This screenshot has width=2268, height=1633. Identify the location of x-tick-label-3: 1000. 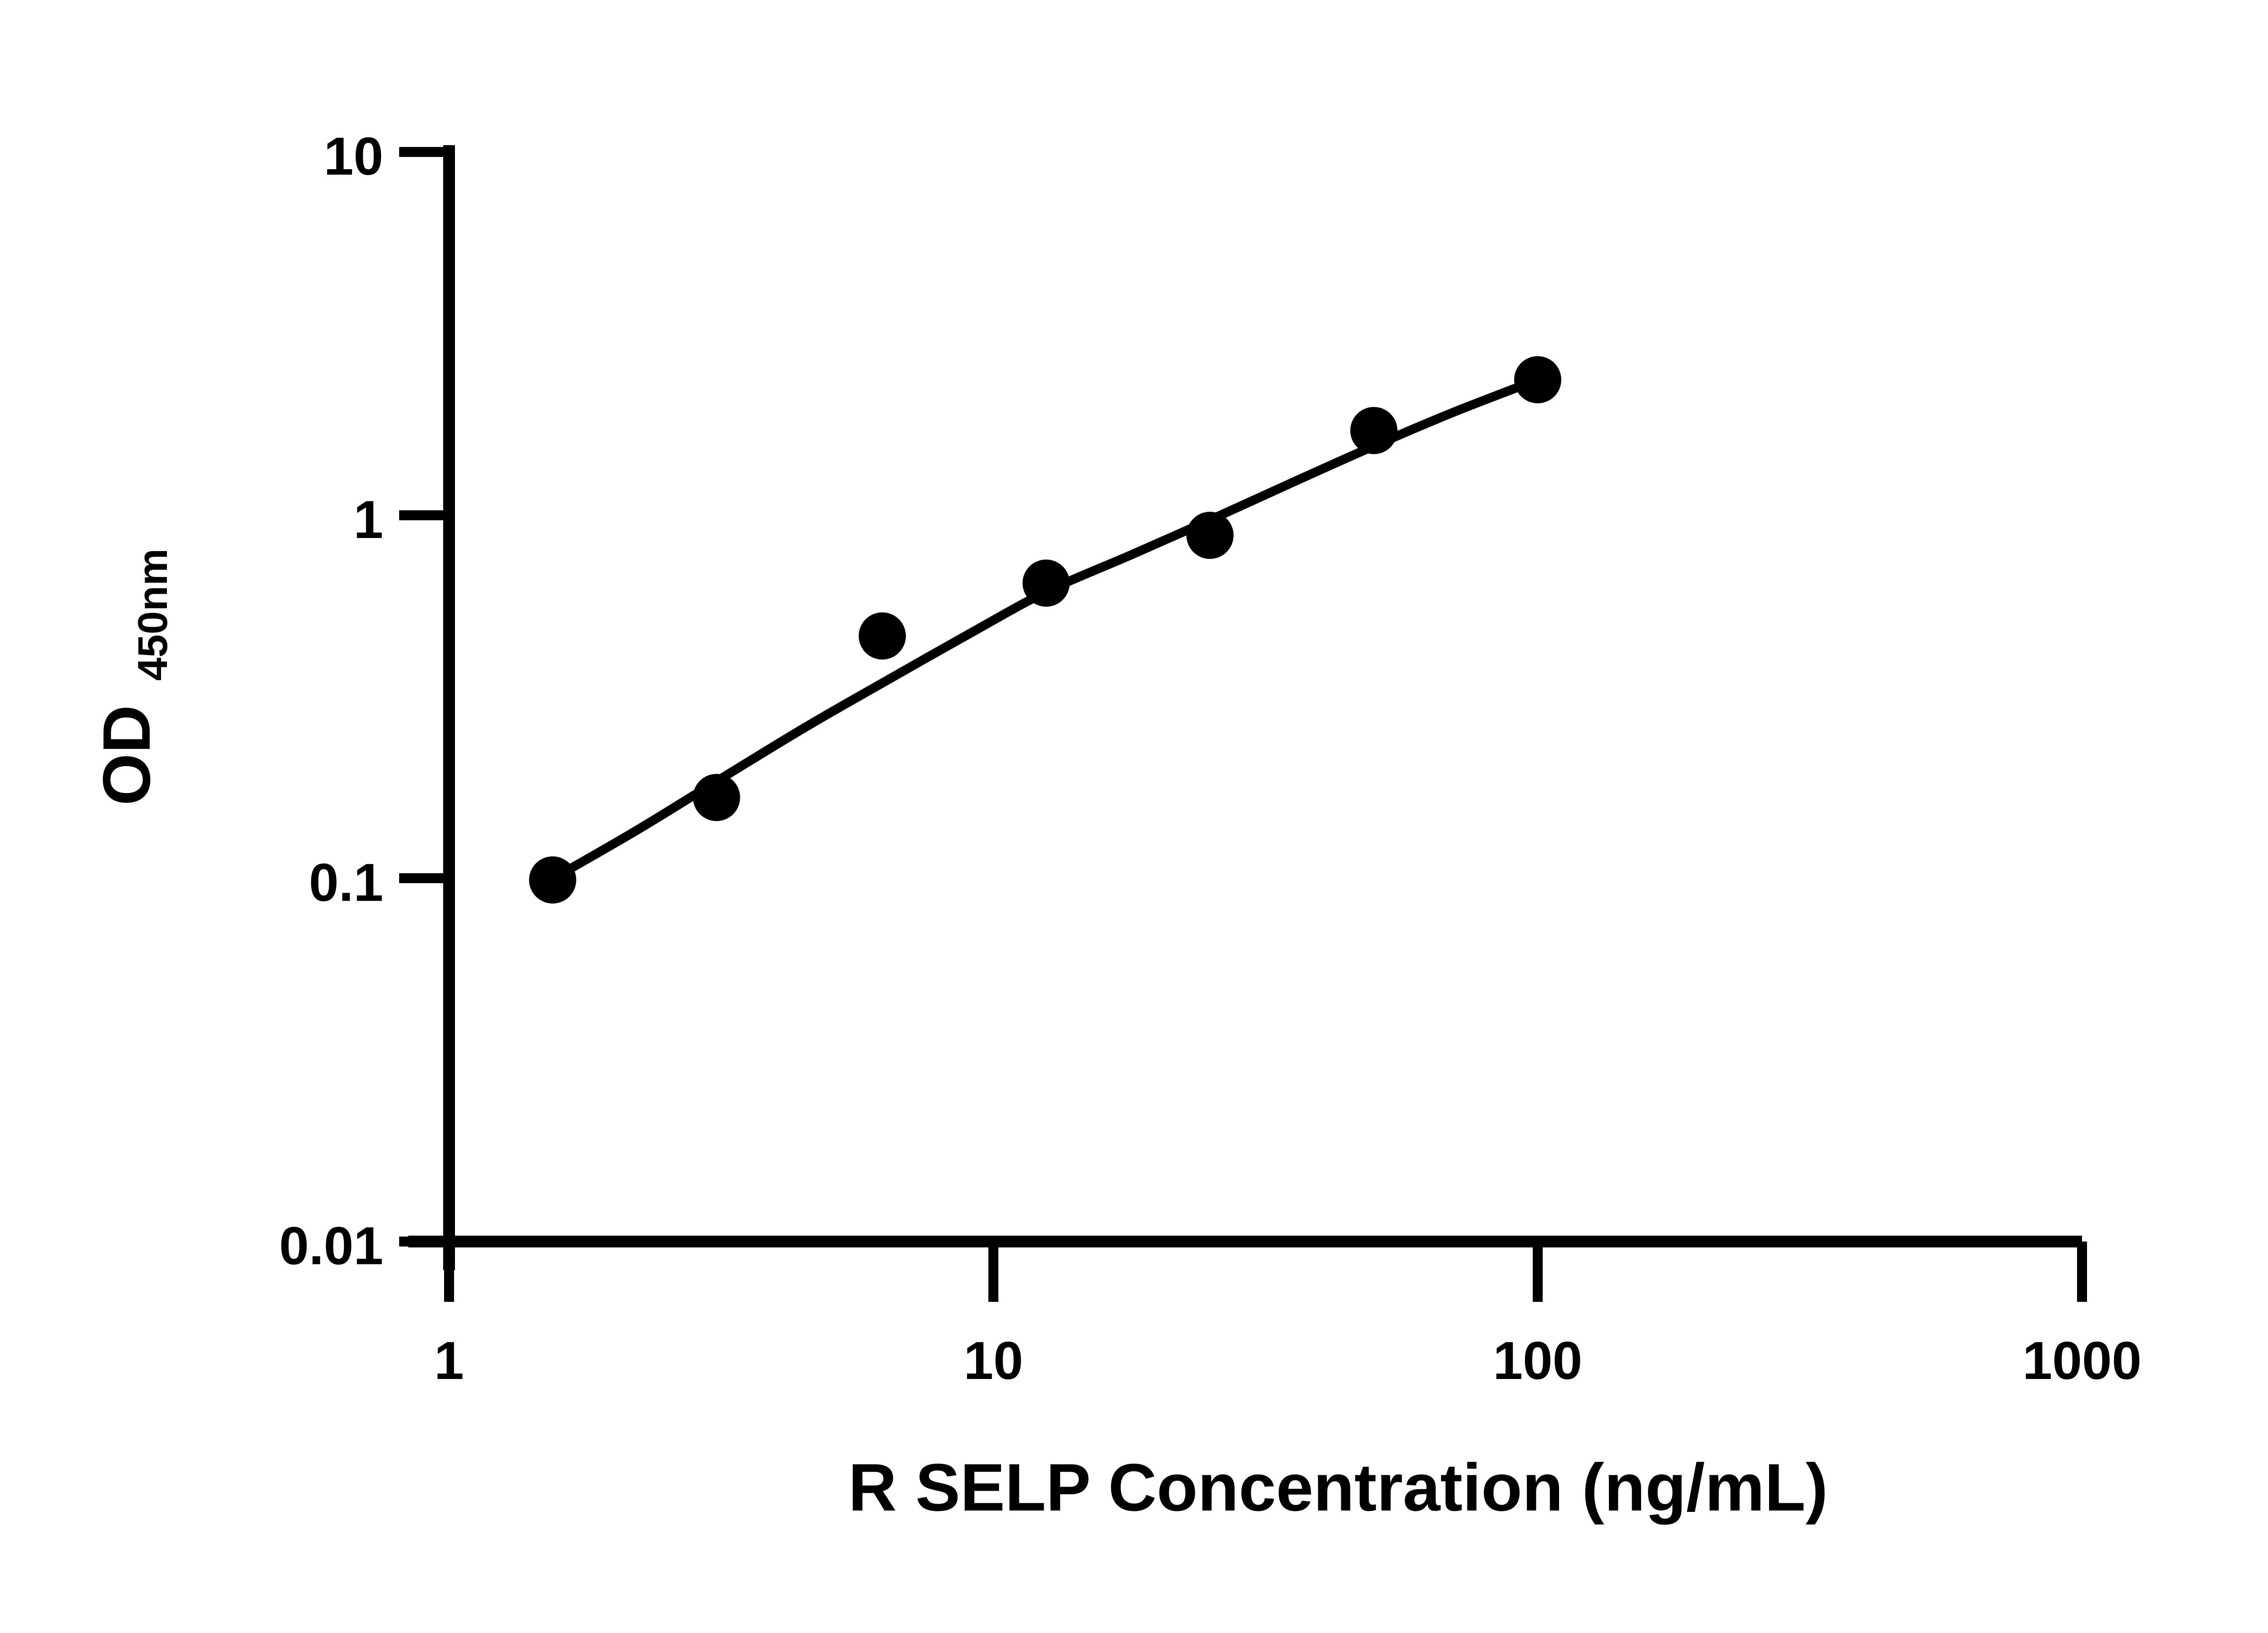
(2083, 1361).